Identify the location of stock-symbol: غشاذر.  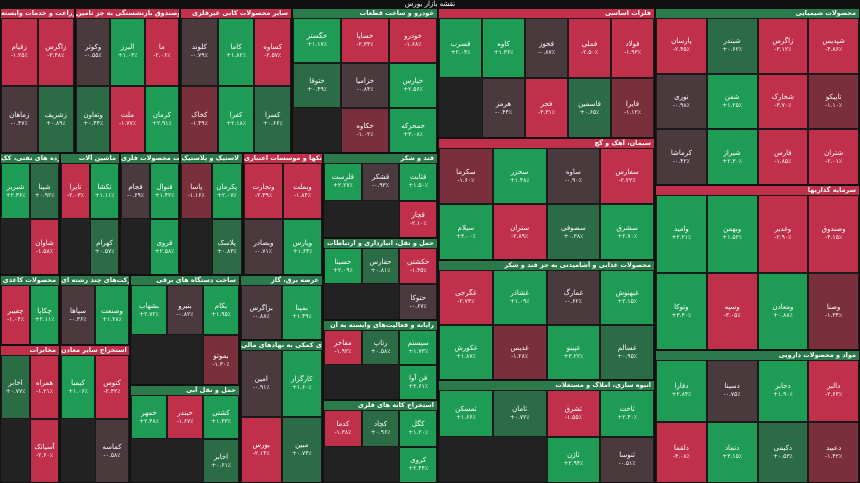
(519, 293).